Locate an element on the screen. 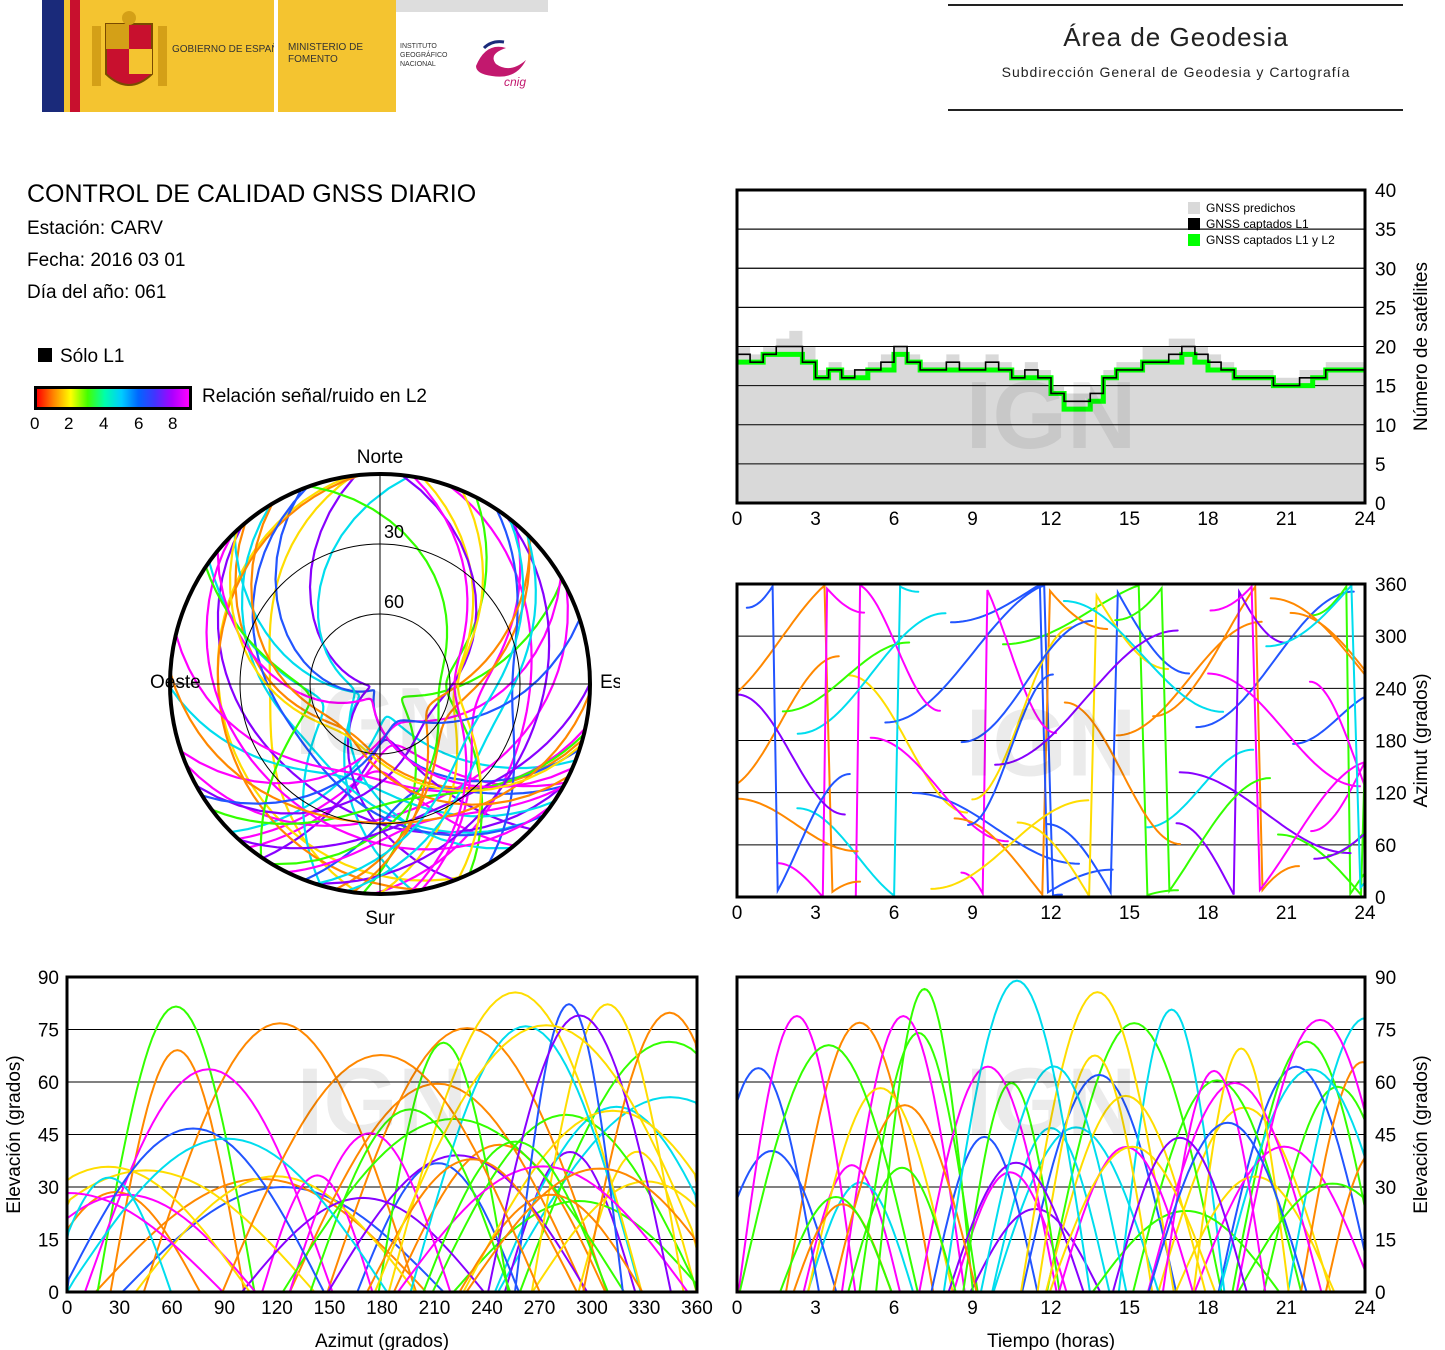 Image resolution: width=1445 pixels, height=1350 pixels. x-tick-label: 90 is located at coordinates (224, 1308).